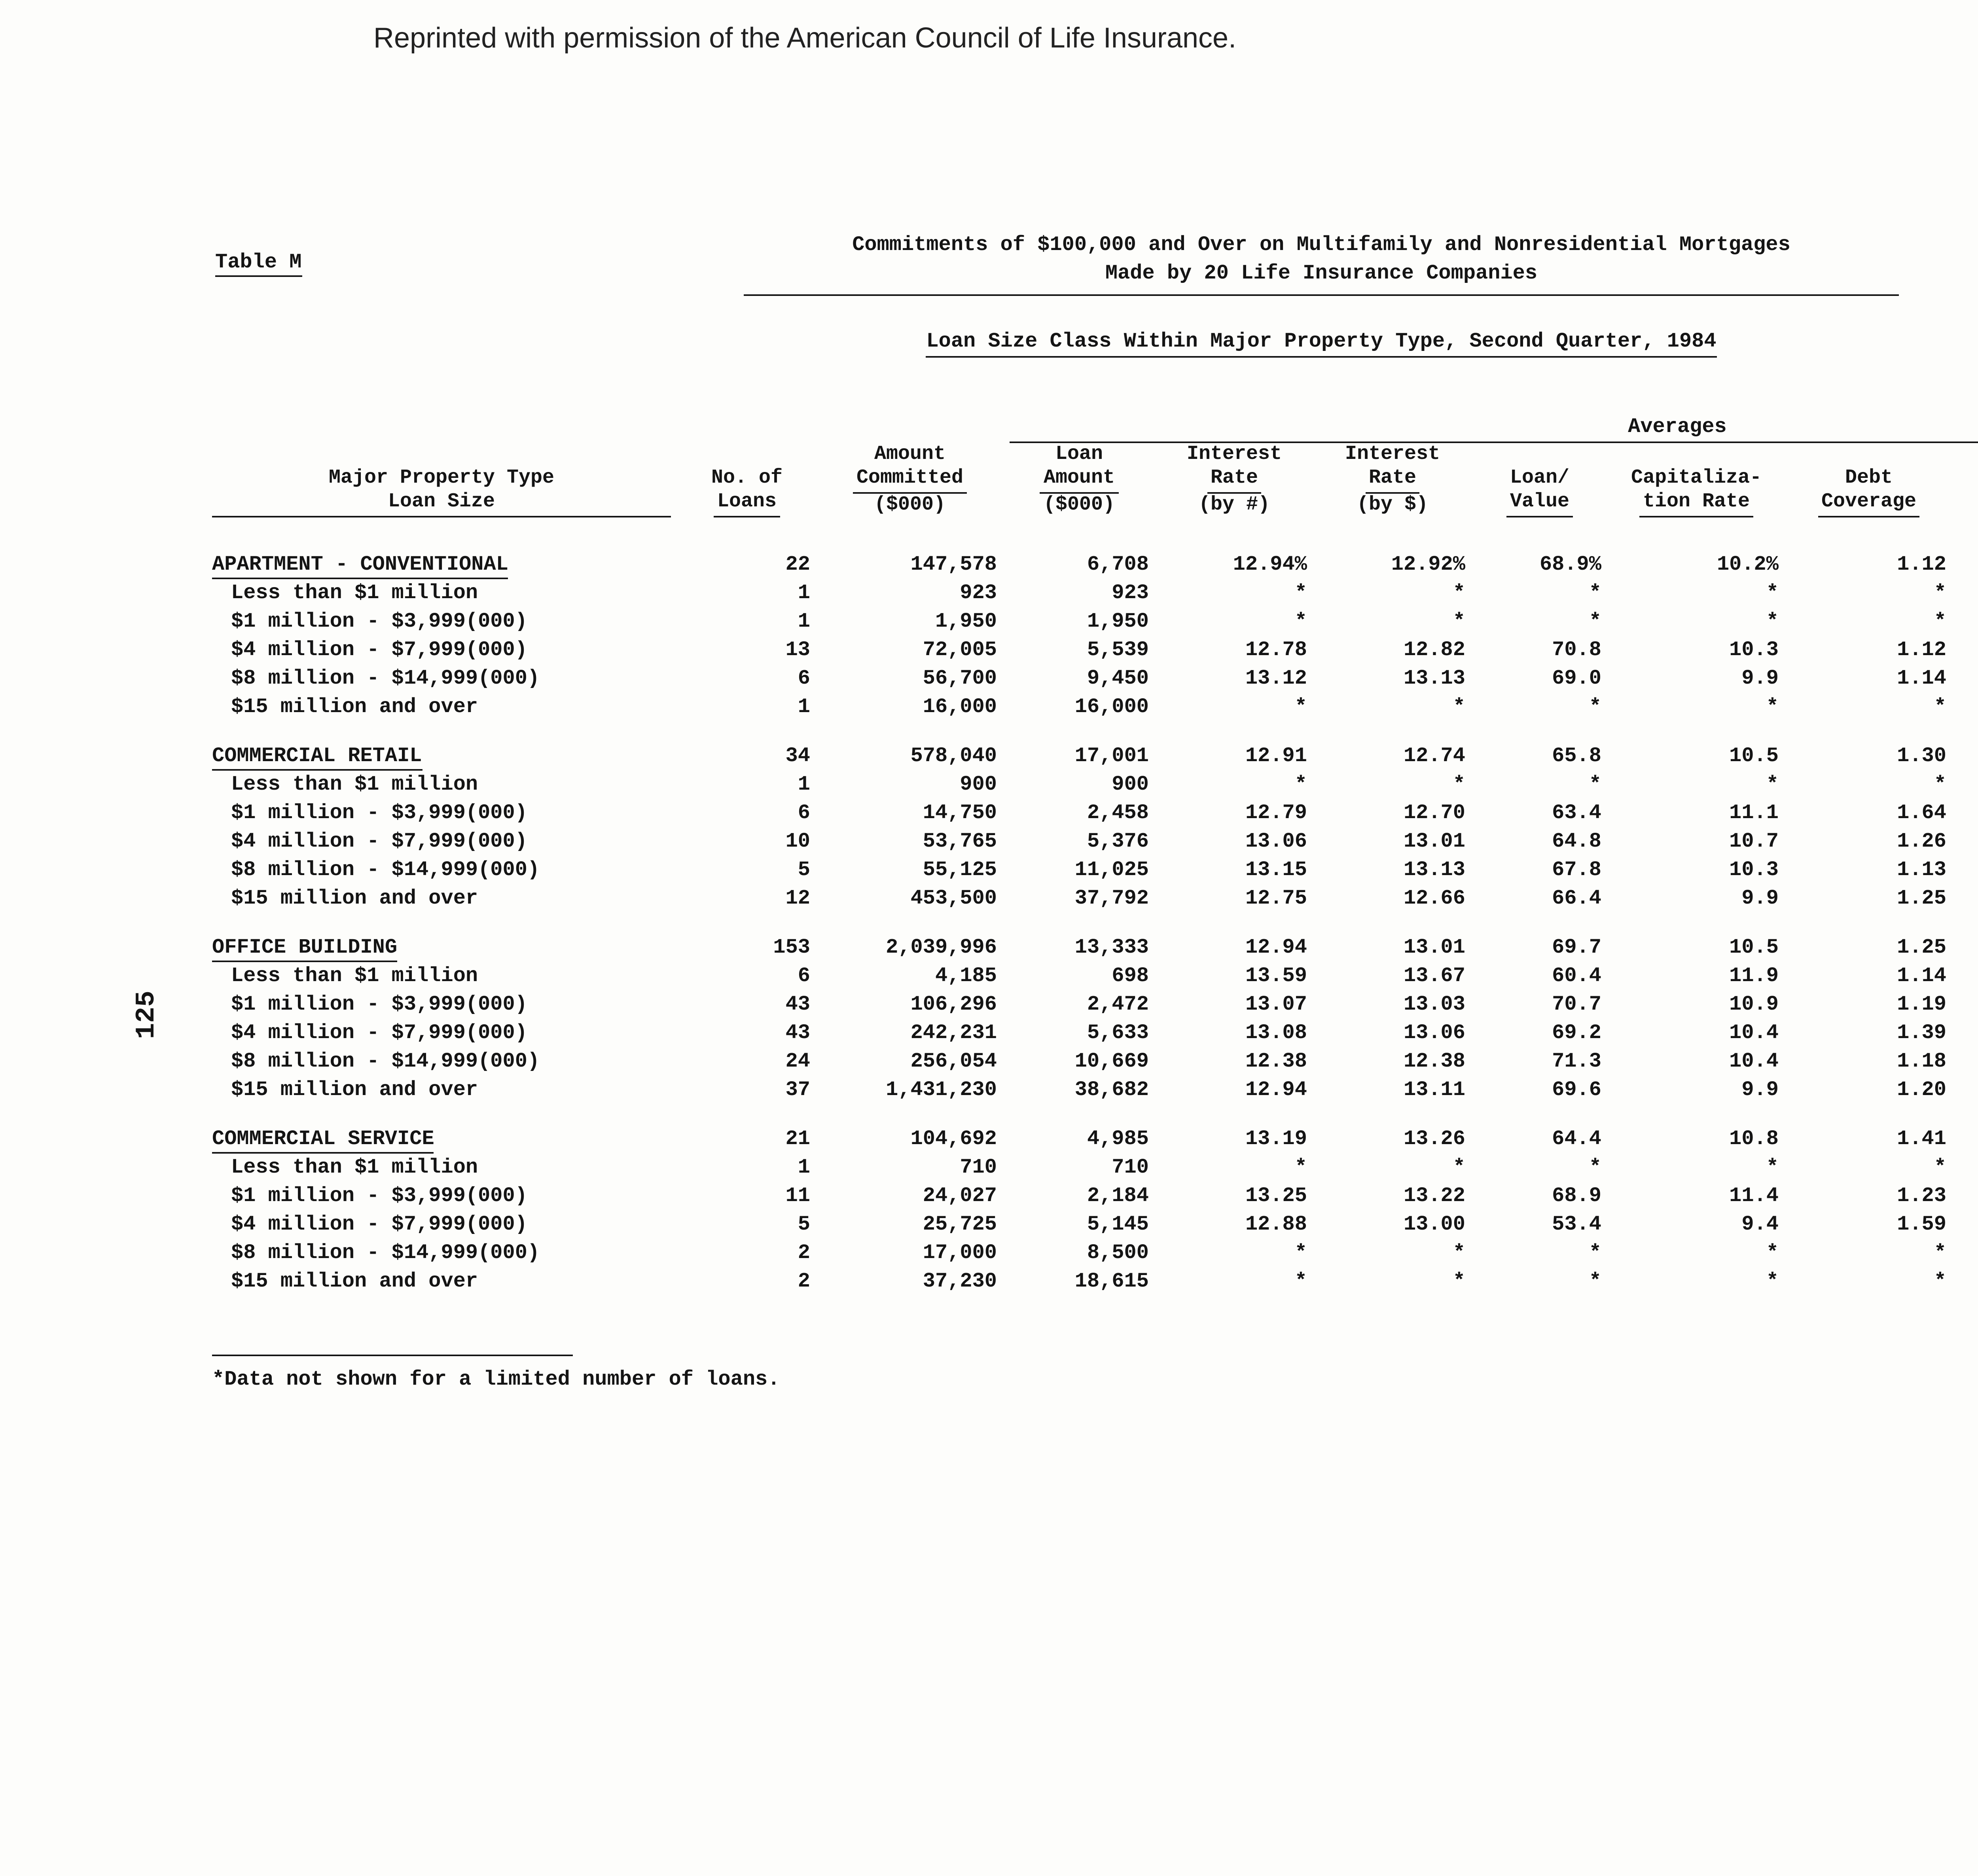 The width and height of the screenshot is (1978, 1876). Describe the element at coordinates (1754, 1032) in the screenshot. I see `cell: 10.4` at that location.